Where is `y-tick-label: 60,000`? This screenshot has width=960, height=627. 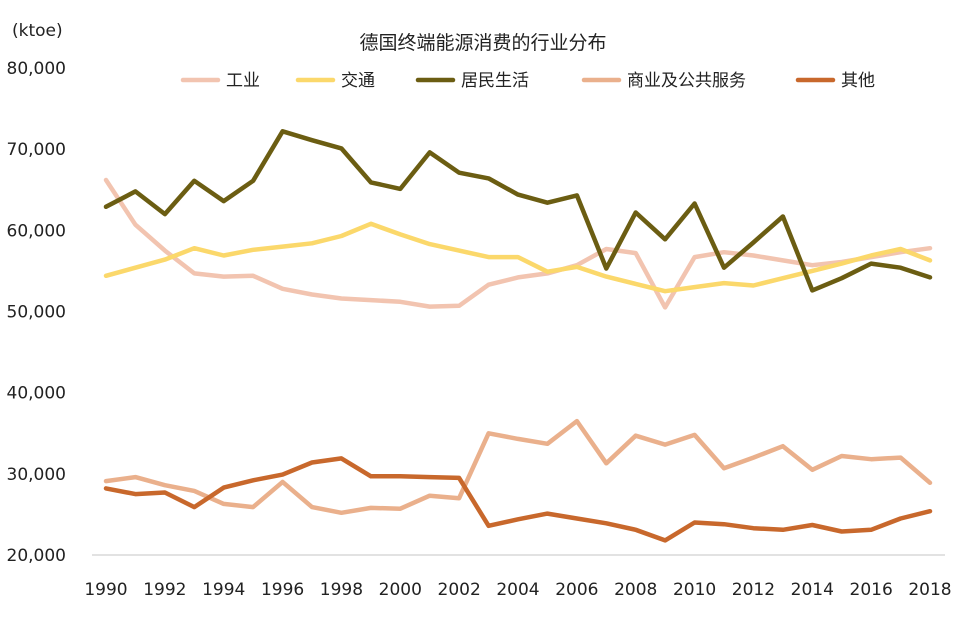
y-tick-label: 60,000 is located at coordinates (36, 231).